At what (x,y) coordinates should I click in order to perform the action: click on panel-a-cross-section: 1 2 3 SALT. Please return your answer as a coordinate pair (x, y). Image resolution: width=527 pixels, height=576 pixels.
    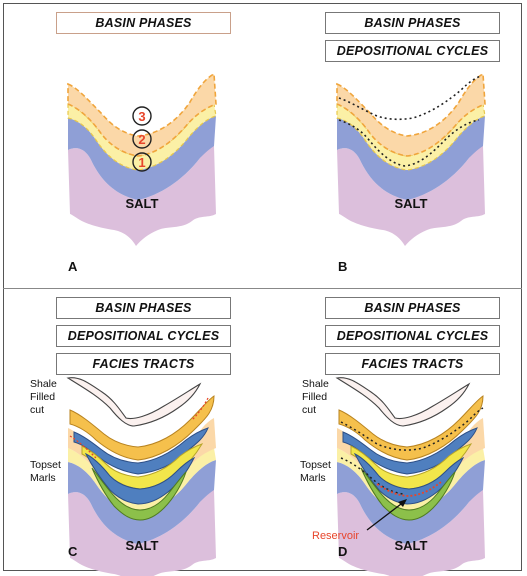
    Looking at the image, I should click on (142, 159).